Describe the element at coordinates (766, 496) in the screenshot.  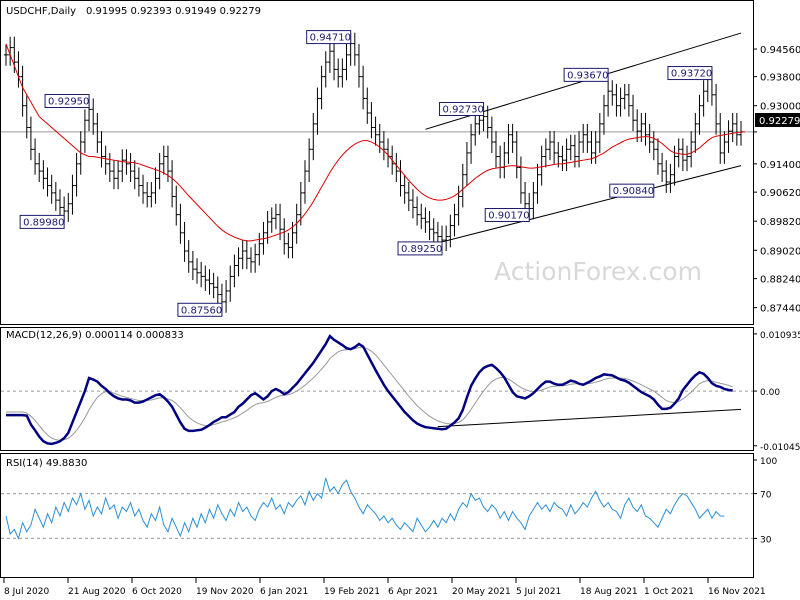
I see `rsi-tick-label: 70` at that location.